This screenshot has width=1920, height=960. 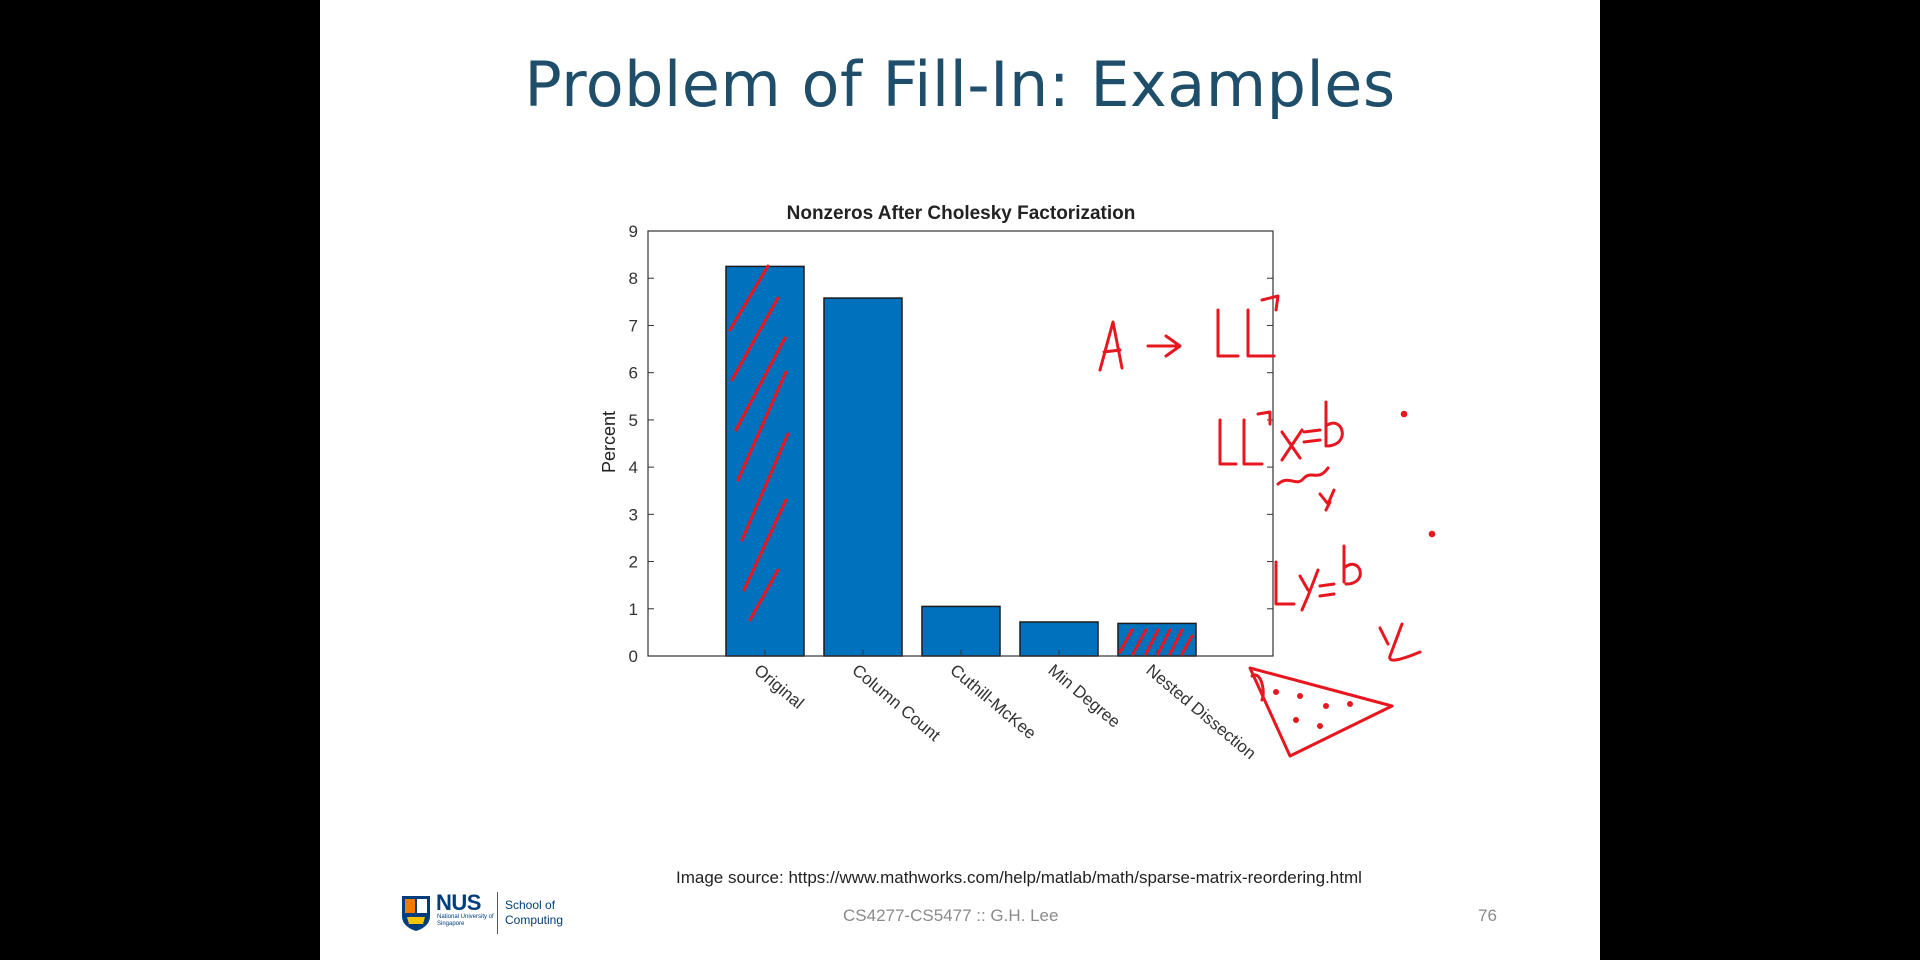 What do you see at coordinates (633, 325) in the screenshot?
I see `y-tick-label: 7` at bounding box center [633, 325].